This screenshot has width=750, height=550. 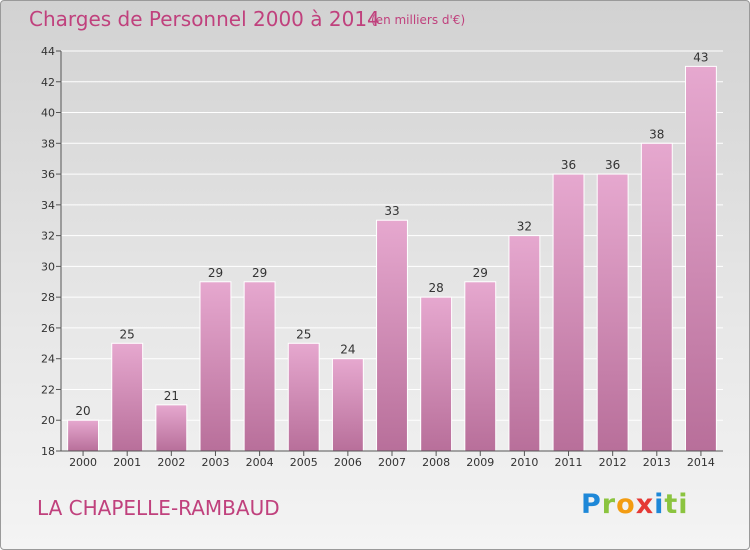 What do you see at coordinates (204, 19) in the screenshot?
I see `chart-title: Charges de Personnel 2000 à 2014` at bounding box center [204, 19].